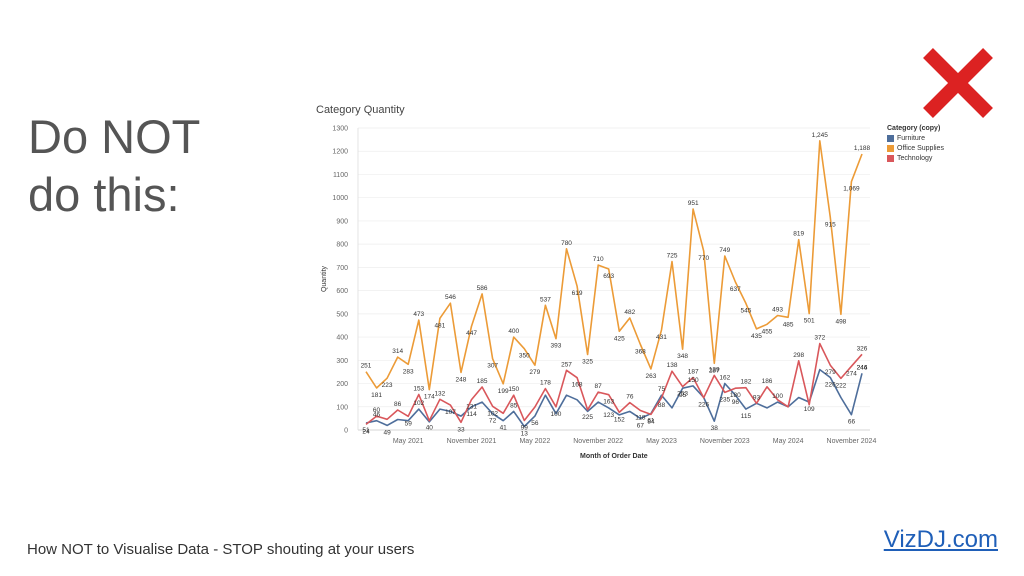  Describe the element at coordinates (439, 325) in the screenshot. I see `data-label: 481` at that location.